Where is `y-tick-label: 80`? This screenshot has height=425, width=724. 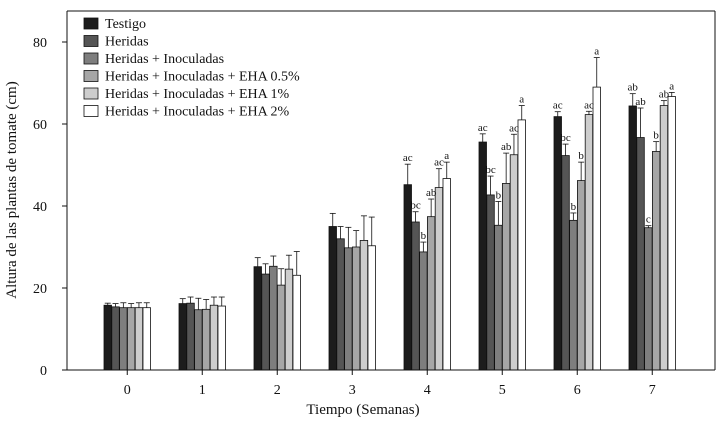 y-tick-label: 80 is located at coordinates (40, 43).